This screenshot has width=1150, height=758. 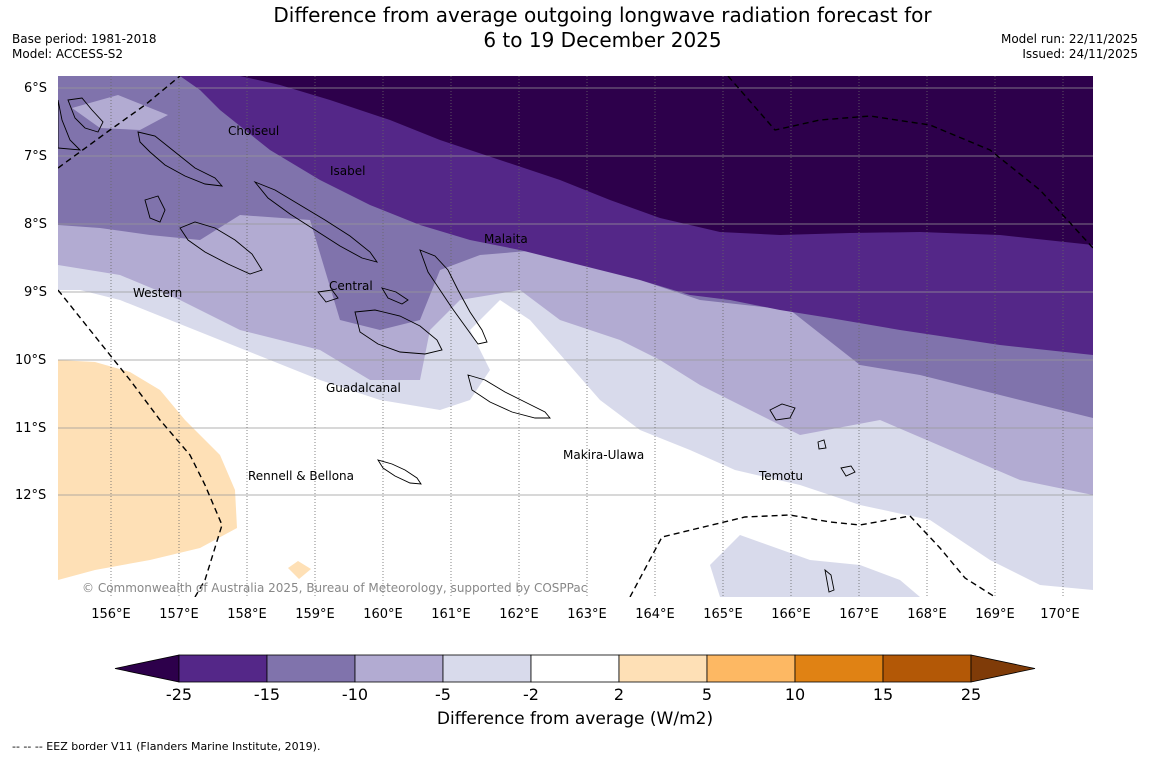 I want to click on island-guadalcanal, so click(x=398, y=332).